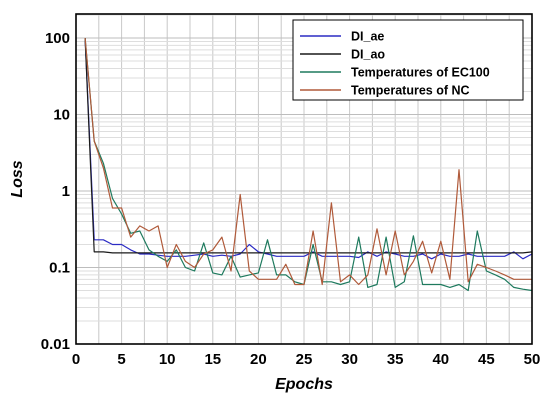 This screenshot has width=550, height=404. Describe the element at coordinates (55, 191) in the screenshot. I see `y-tick-labels: 100 10 1 0.1 0.01` at that location.